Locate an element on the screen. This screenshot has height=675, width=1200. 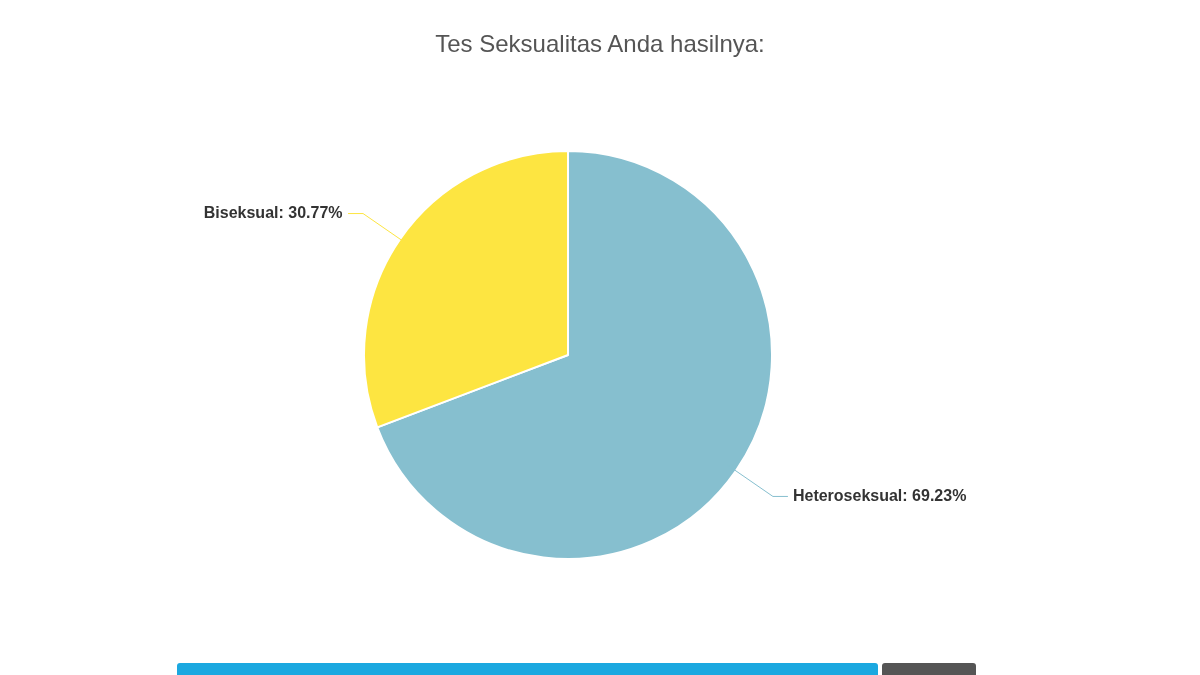
slice-label: Biseksual: 30.77% is located at coordinates (273, 212).